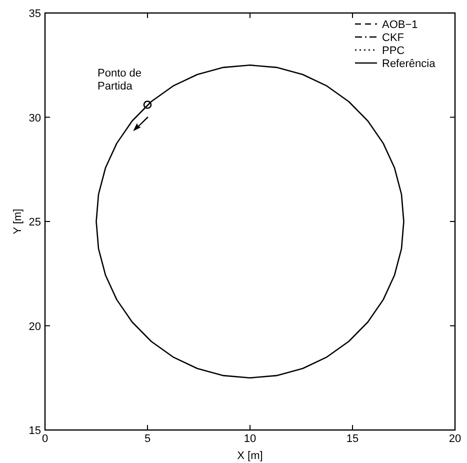 The width and height of the screenshot is (467, 463). What do you see at coordinates (455, 439) in the screenshot?
I see `x-tick-label: 20` at bounding box center [455, 439].